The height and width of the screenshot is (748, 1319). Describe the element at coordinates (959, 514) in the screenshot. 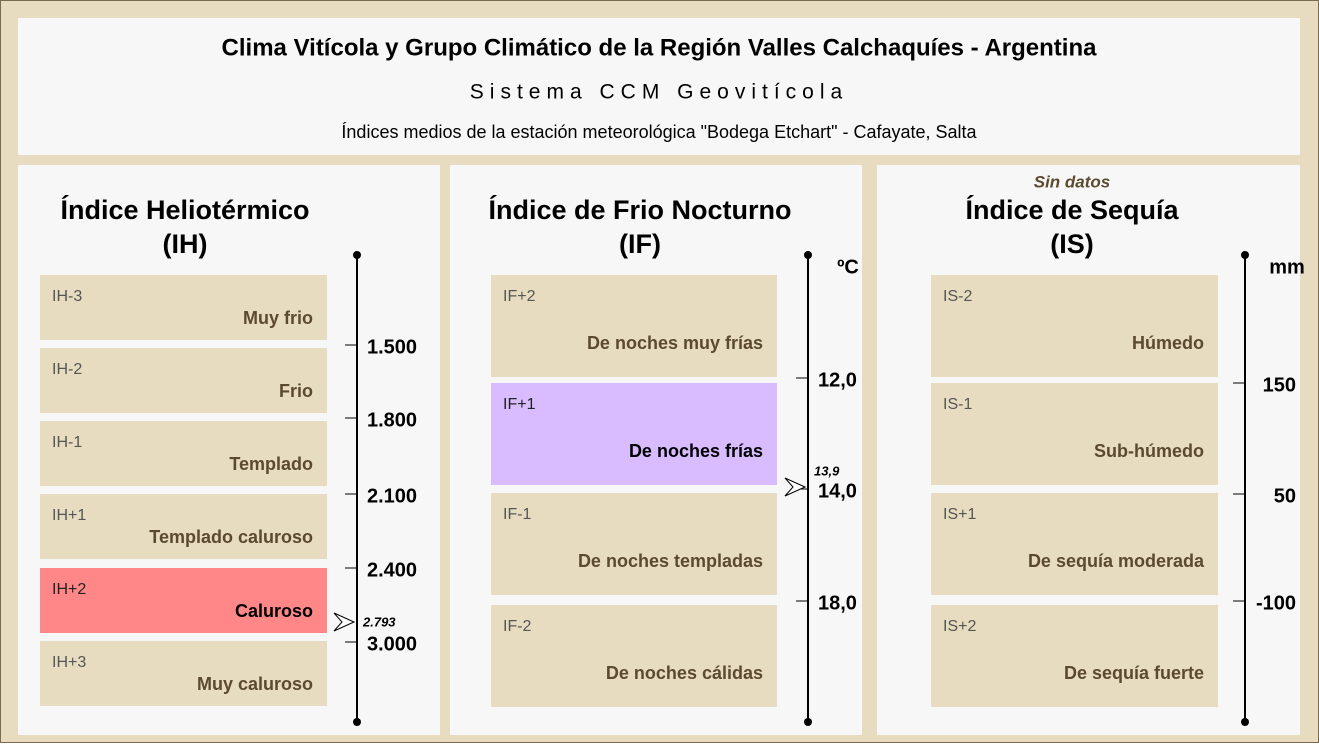

I see `class-code: IS+1` at that location.